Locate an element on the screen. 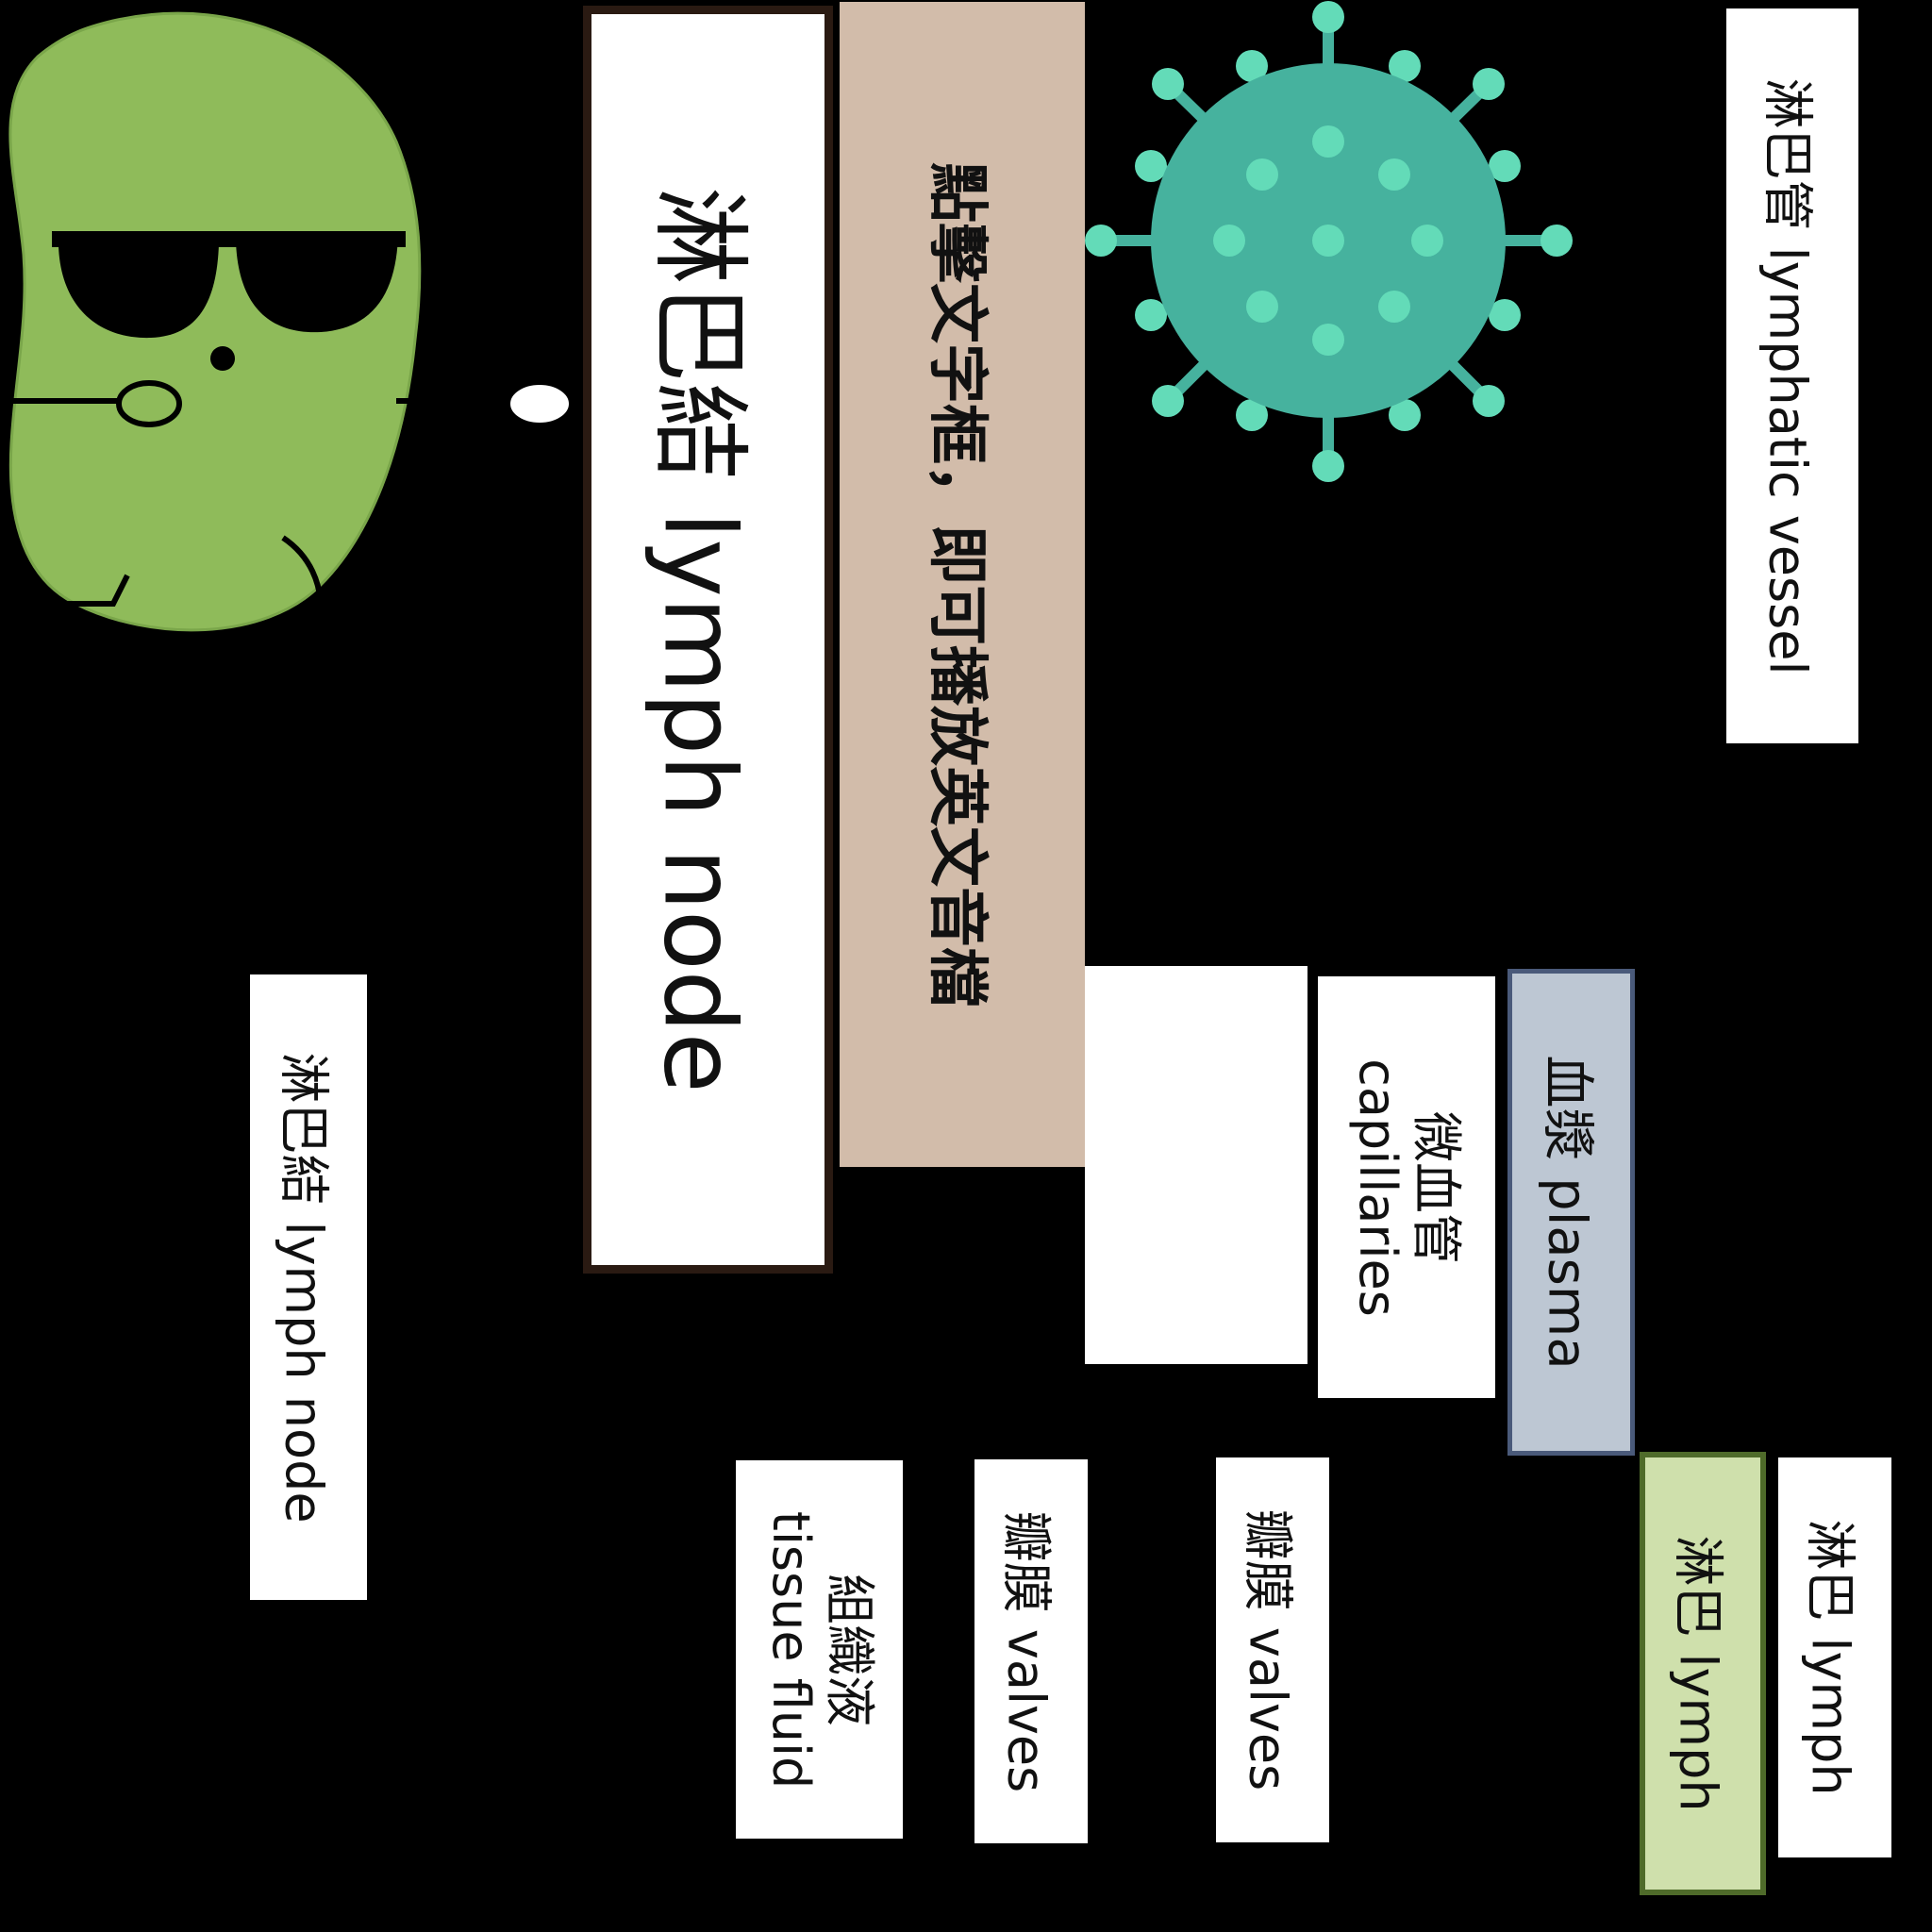  valves-text-1: 瓣膜 valves is located at coordinates (1027, 1651).